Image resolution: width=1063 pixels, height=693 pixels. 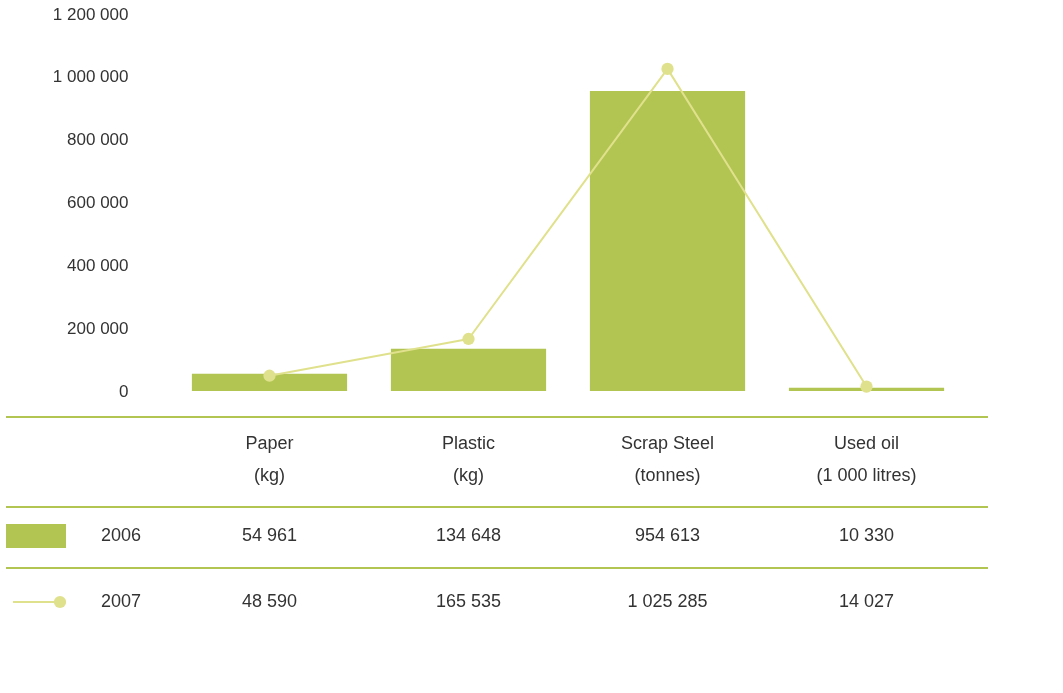 I want to click on data-label: 1 025 285, so click(x=667, y=601).